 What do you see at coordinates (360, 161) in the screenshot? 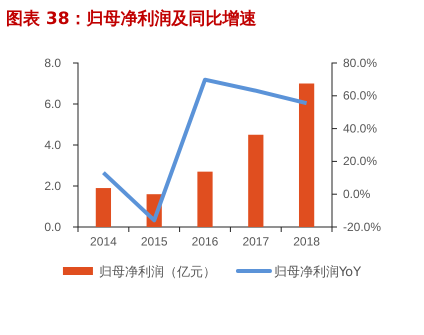
I see `y2-tick-label: 20.0%` at bounding box center [360, 161].